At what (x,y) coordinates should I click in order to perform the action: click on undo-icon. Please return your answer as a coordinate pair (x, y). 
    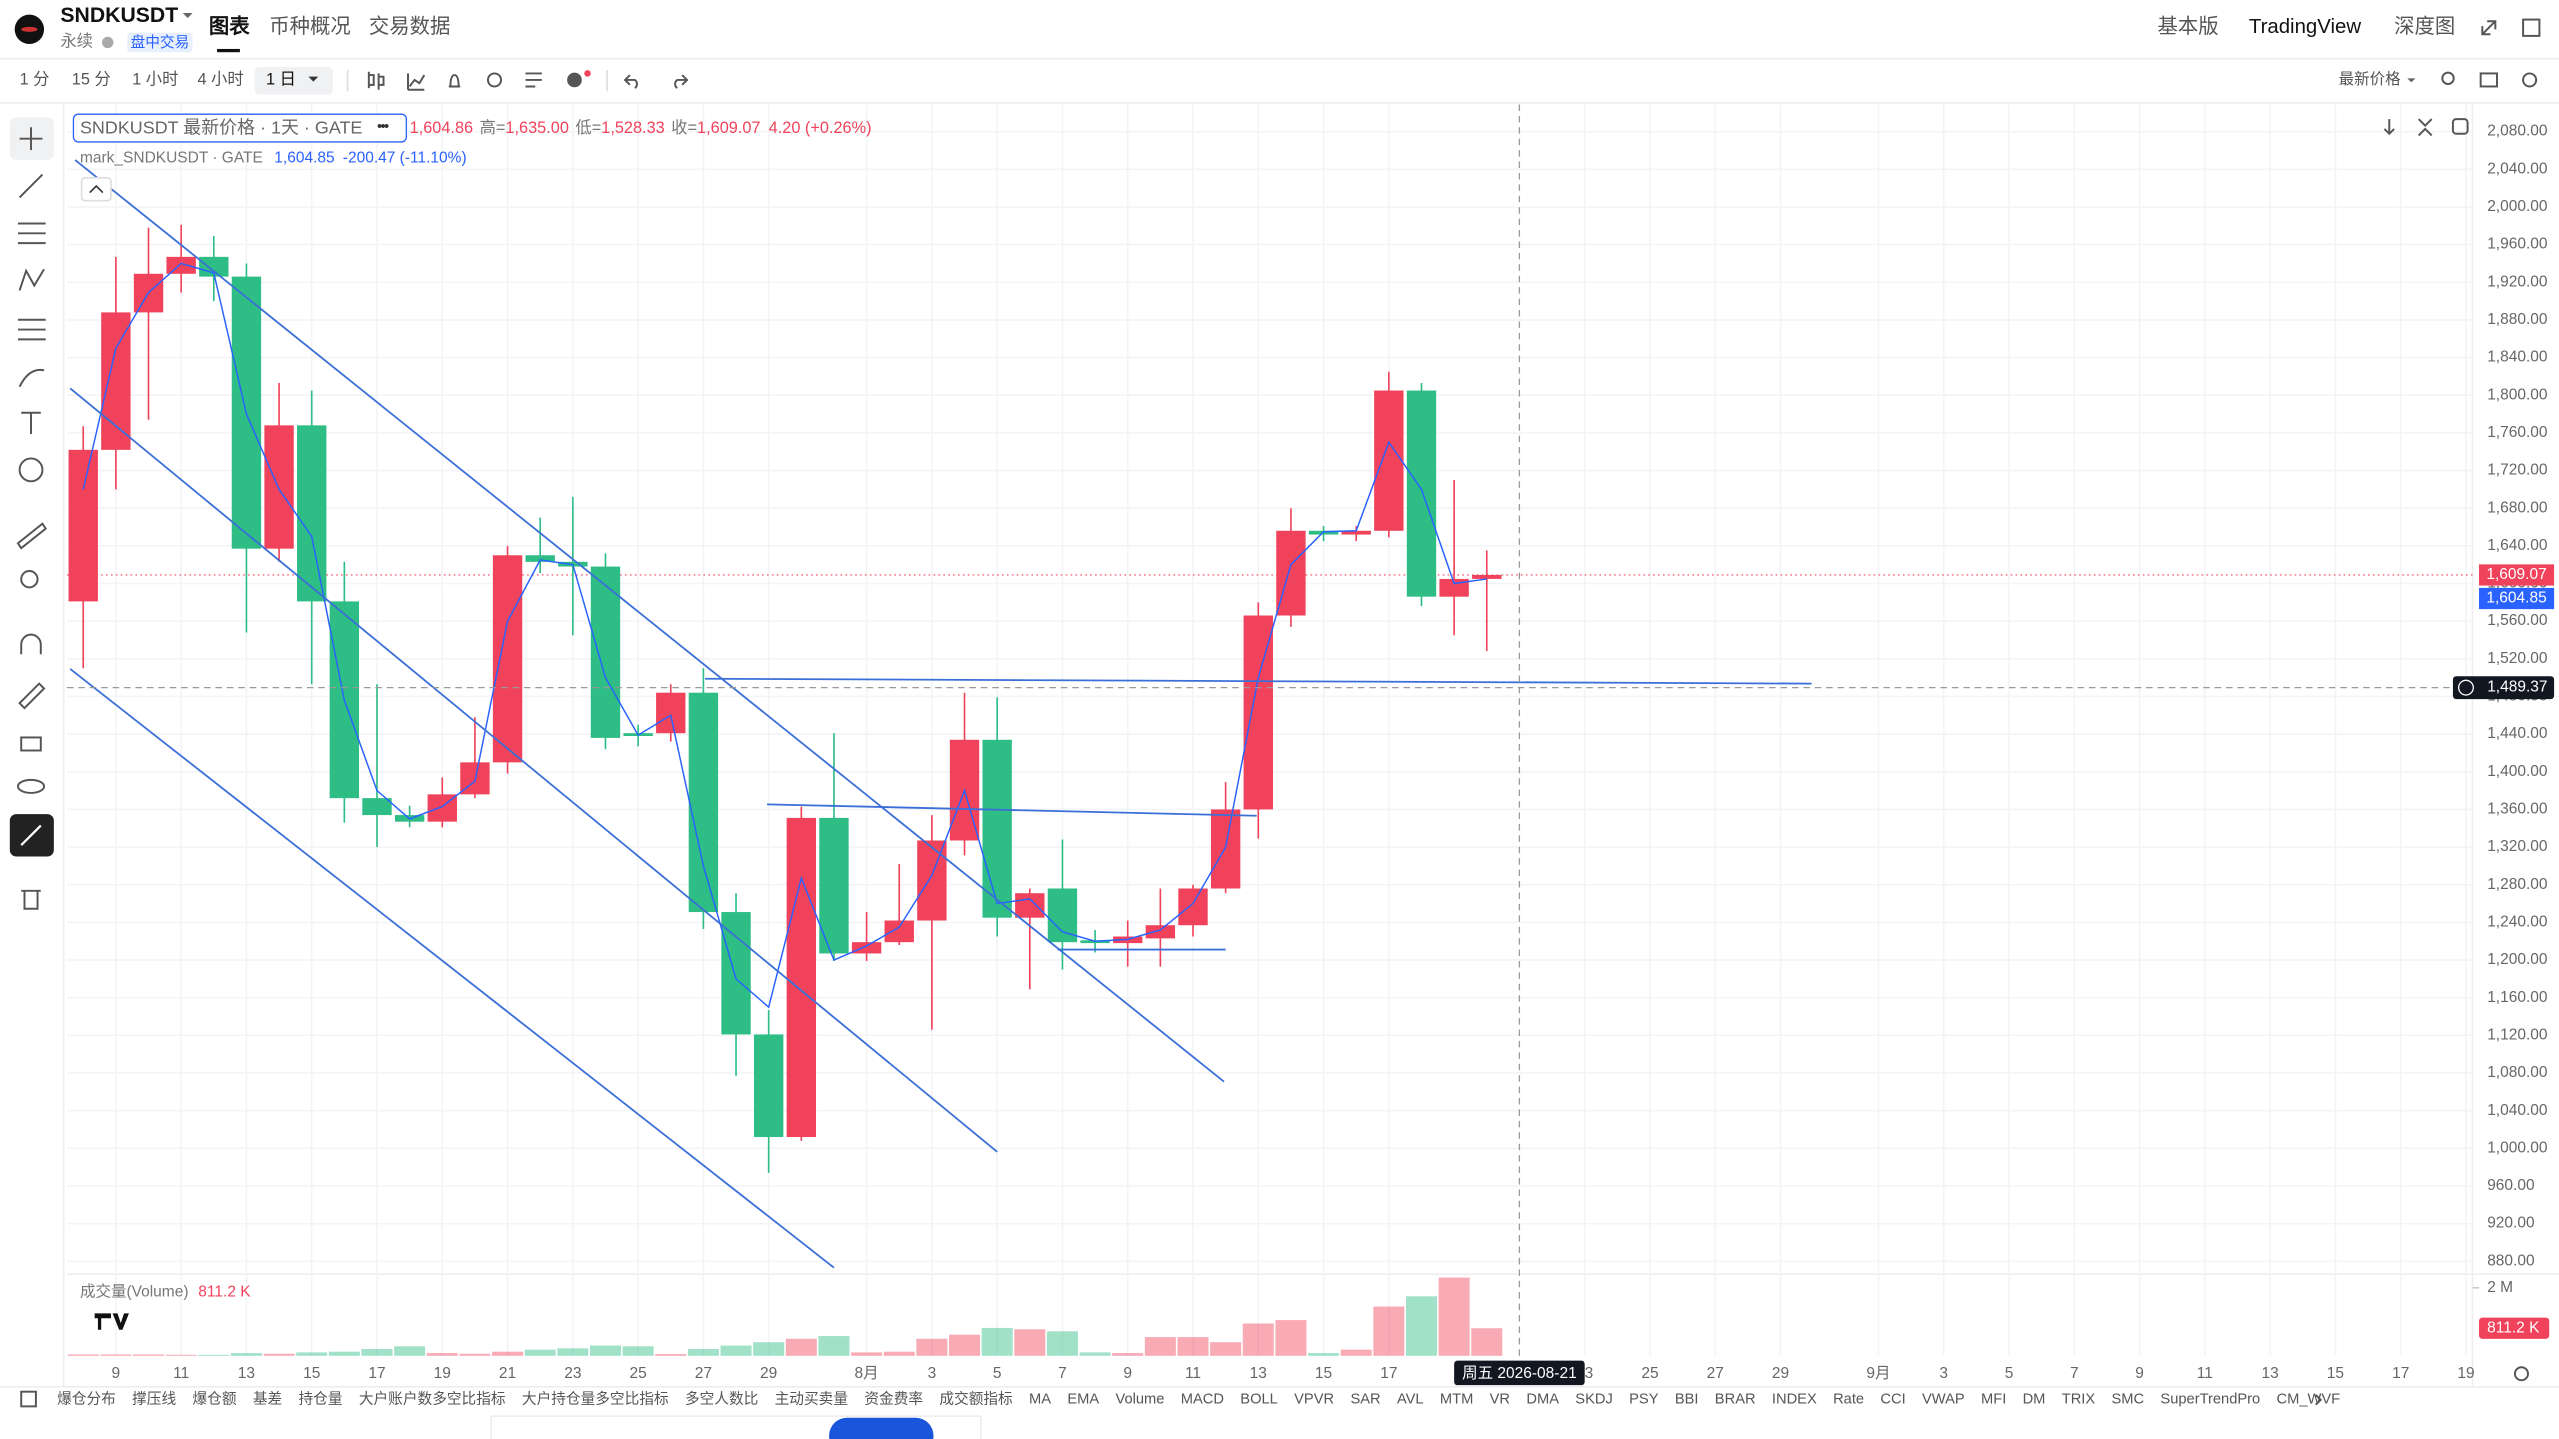
    Looking at the image, I should click on (631, 81).